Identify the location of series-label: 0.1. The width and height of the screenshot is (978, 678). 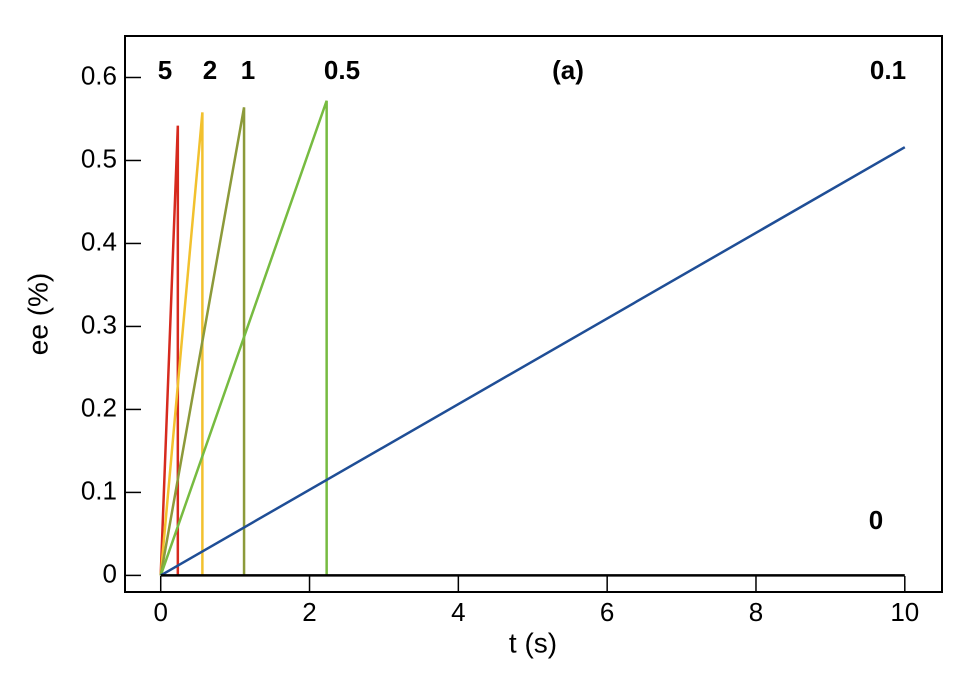
(888, 70).